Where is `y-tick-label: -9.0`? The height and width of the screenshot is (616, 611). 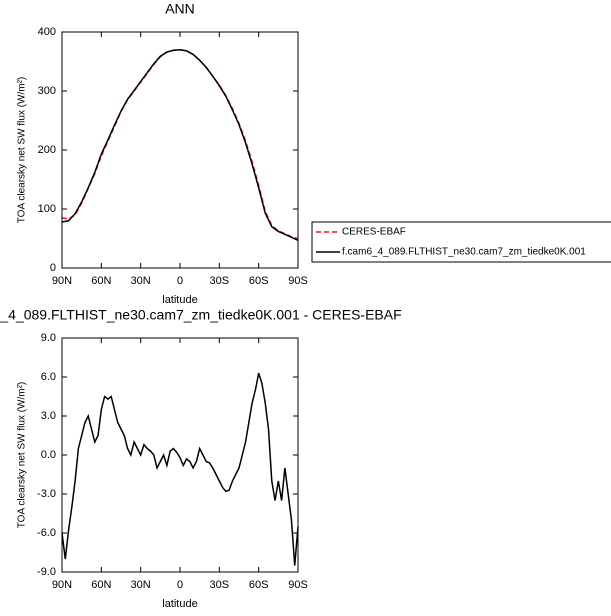 y-tick-label: -9.0 is located at coordinates (46, 572).